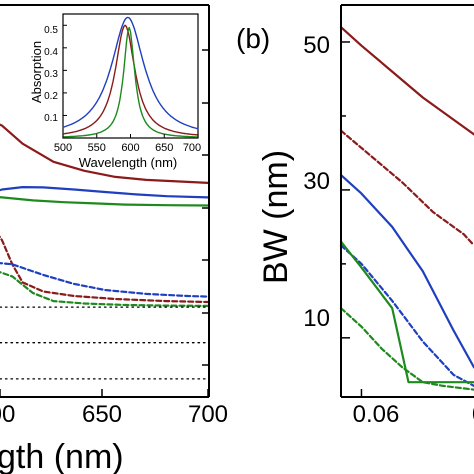 The height and width of the screenshot is (474, 474). Describe the element at coordinates (36, 72) in the screenshot. I see `inset-y-axis-label: Absorption` at that location.